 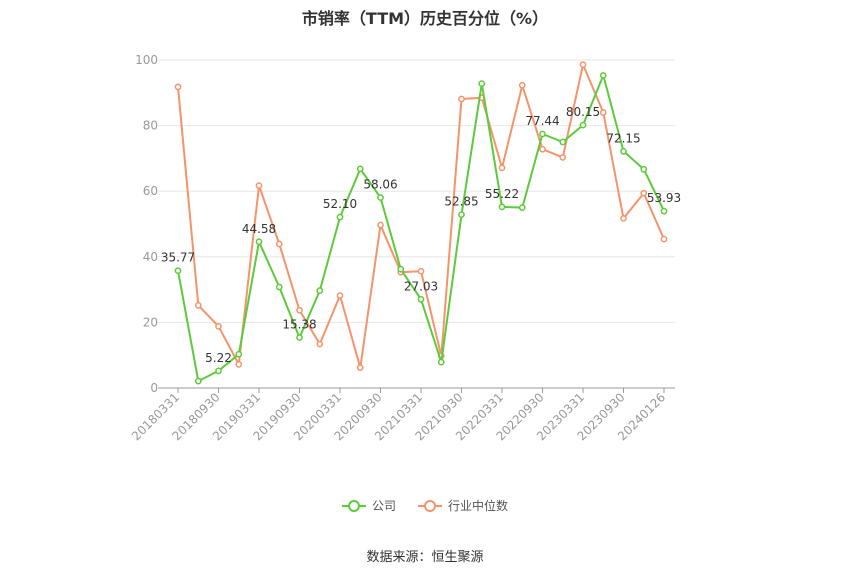 What do you see at coordinates (664, 198) in the screenshot?
I see `data-label: 53.93` at bounding box center [664, 198].